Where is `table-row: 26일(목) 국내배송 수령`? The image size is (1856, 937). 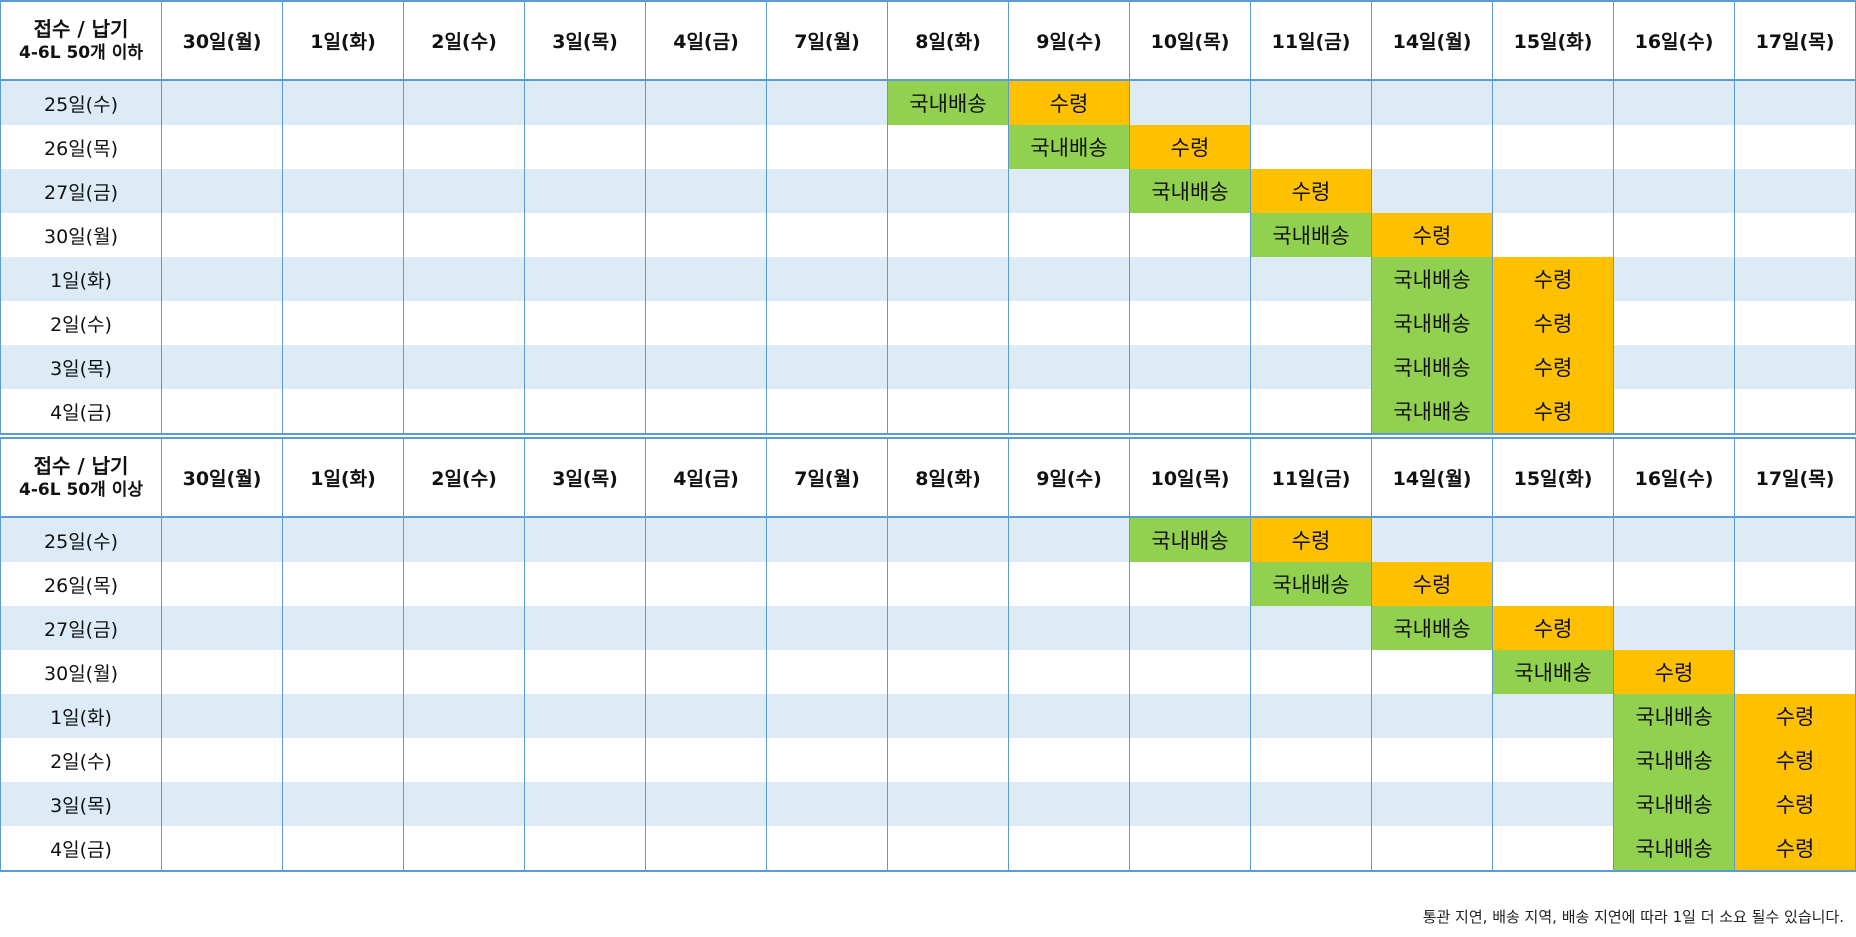
table-row: 26일(목) 국내배송 수령 is located at coordinates (928, 147).